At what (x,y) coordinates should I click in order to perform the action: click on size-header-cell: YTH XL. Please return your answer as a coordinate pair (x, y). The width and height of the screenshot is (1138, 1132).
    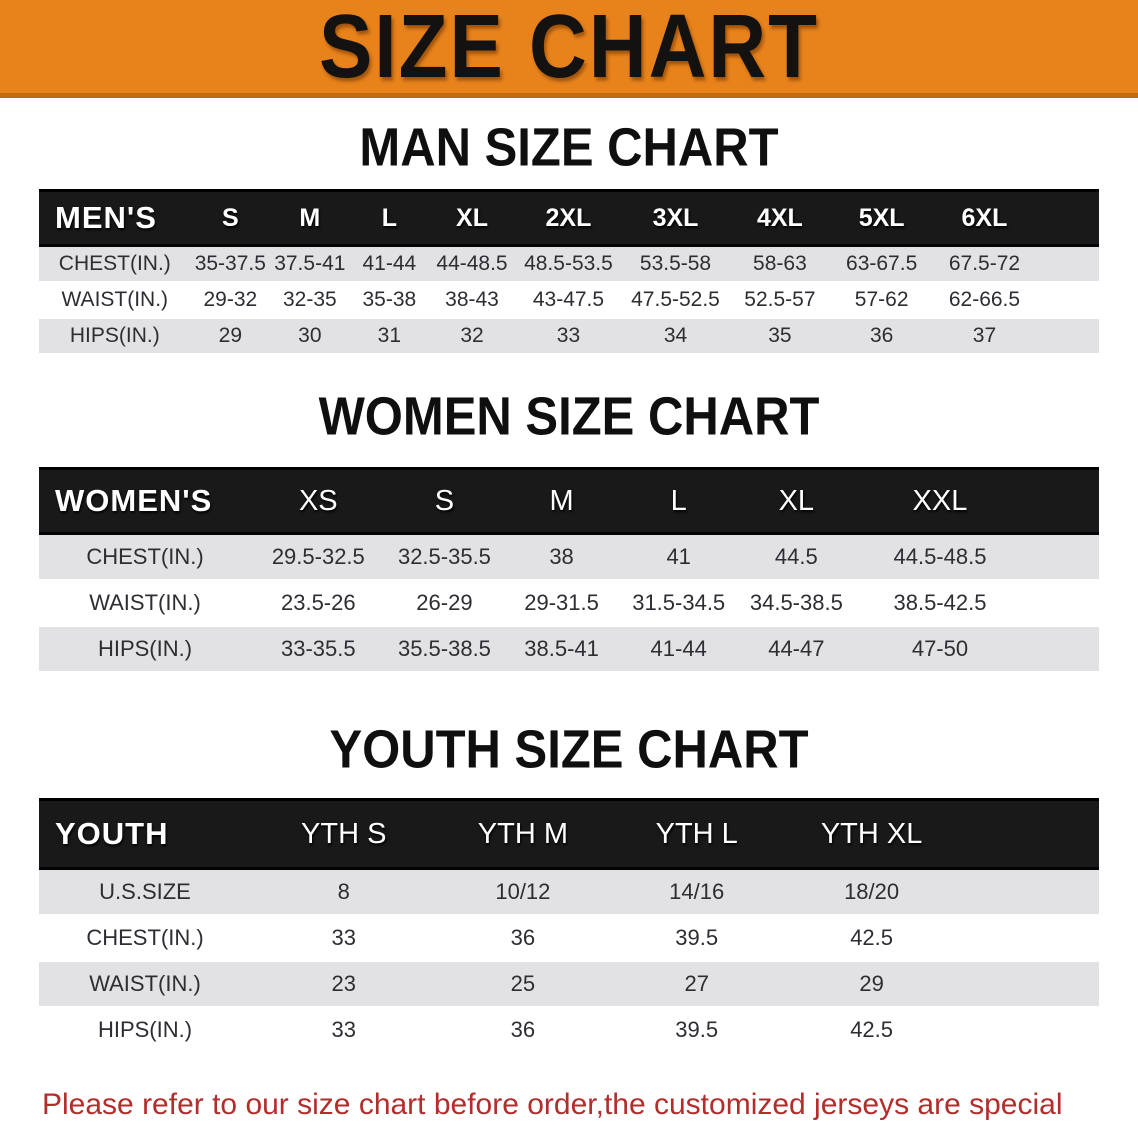
    Looking at the image, I should click on (872, 834).